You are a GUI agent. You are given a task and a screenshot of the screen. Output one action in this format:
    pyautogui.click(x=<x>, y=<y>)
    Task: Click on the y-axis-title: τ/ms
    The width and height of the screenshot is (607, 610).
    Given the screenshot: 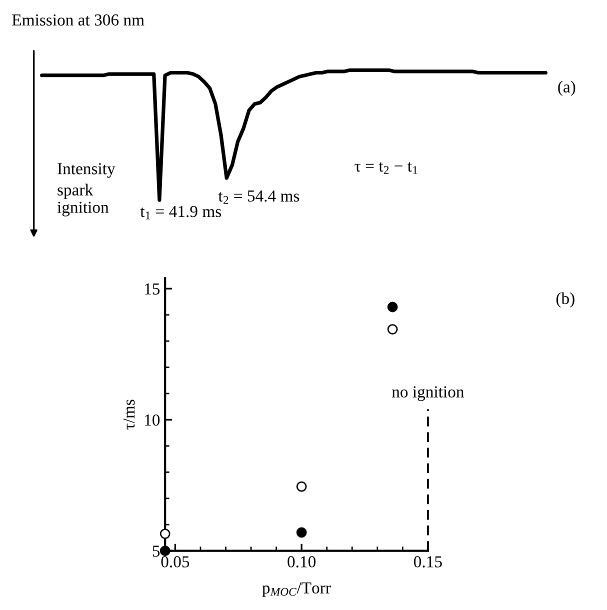 What is the action you would take?
    pyautogui.click(x=129, y=415)
    